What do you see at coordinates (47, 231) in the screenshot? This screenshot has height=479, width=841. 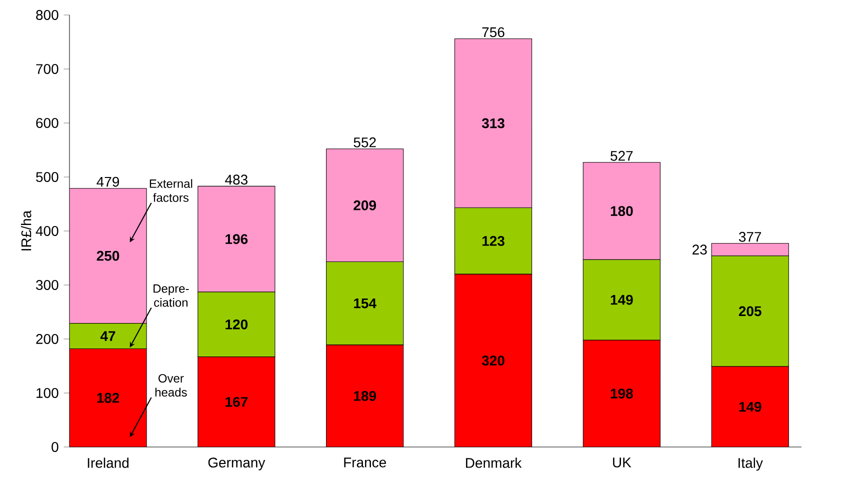 I see `y-tick-label: 400` at bounding box center [47, 231].